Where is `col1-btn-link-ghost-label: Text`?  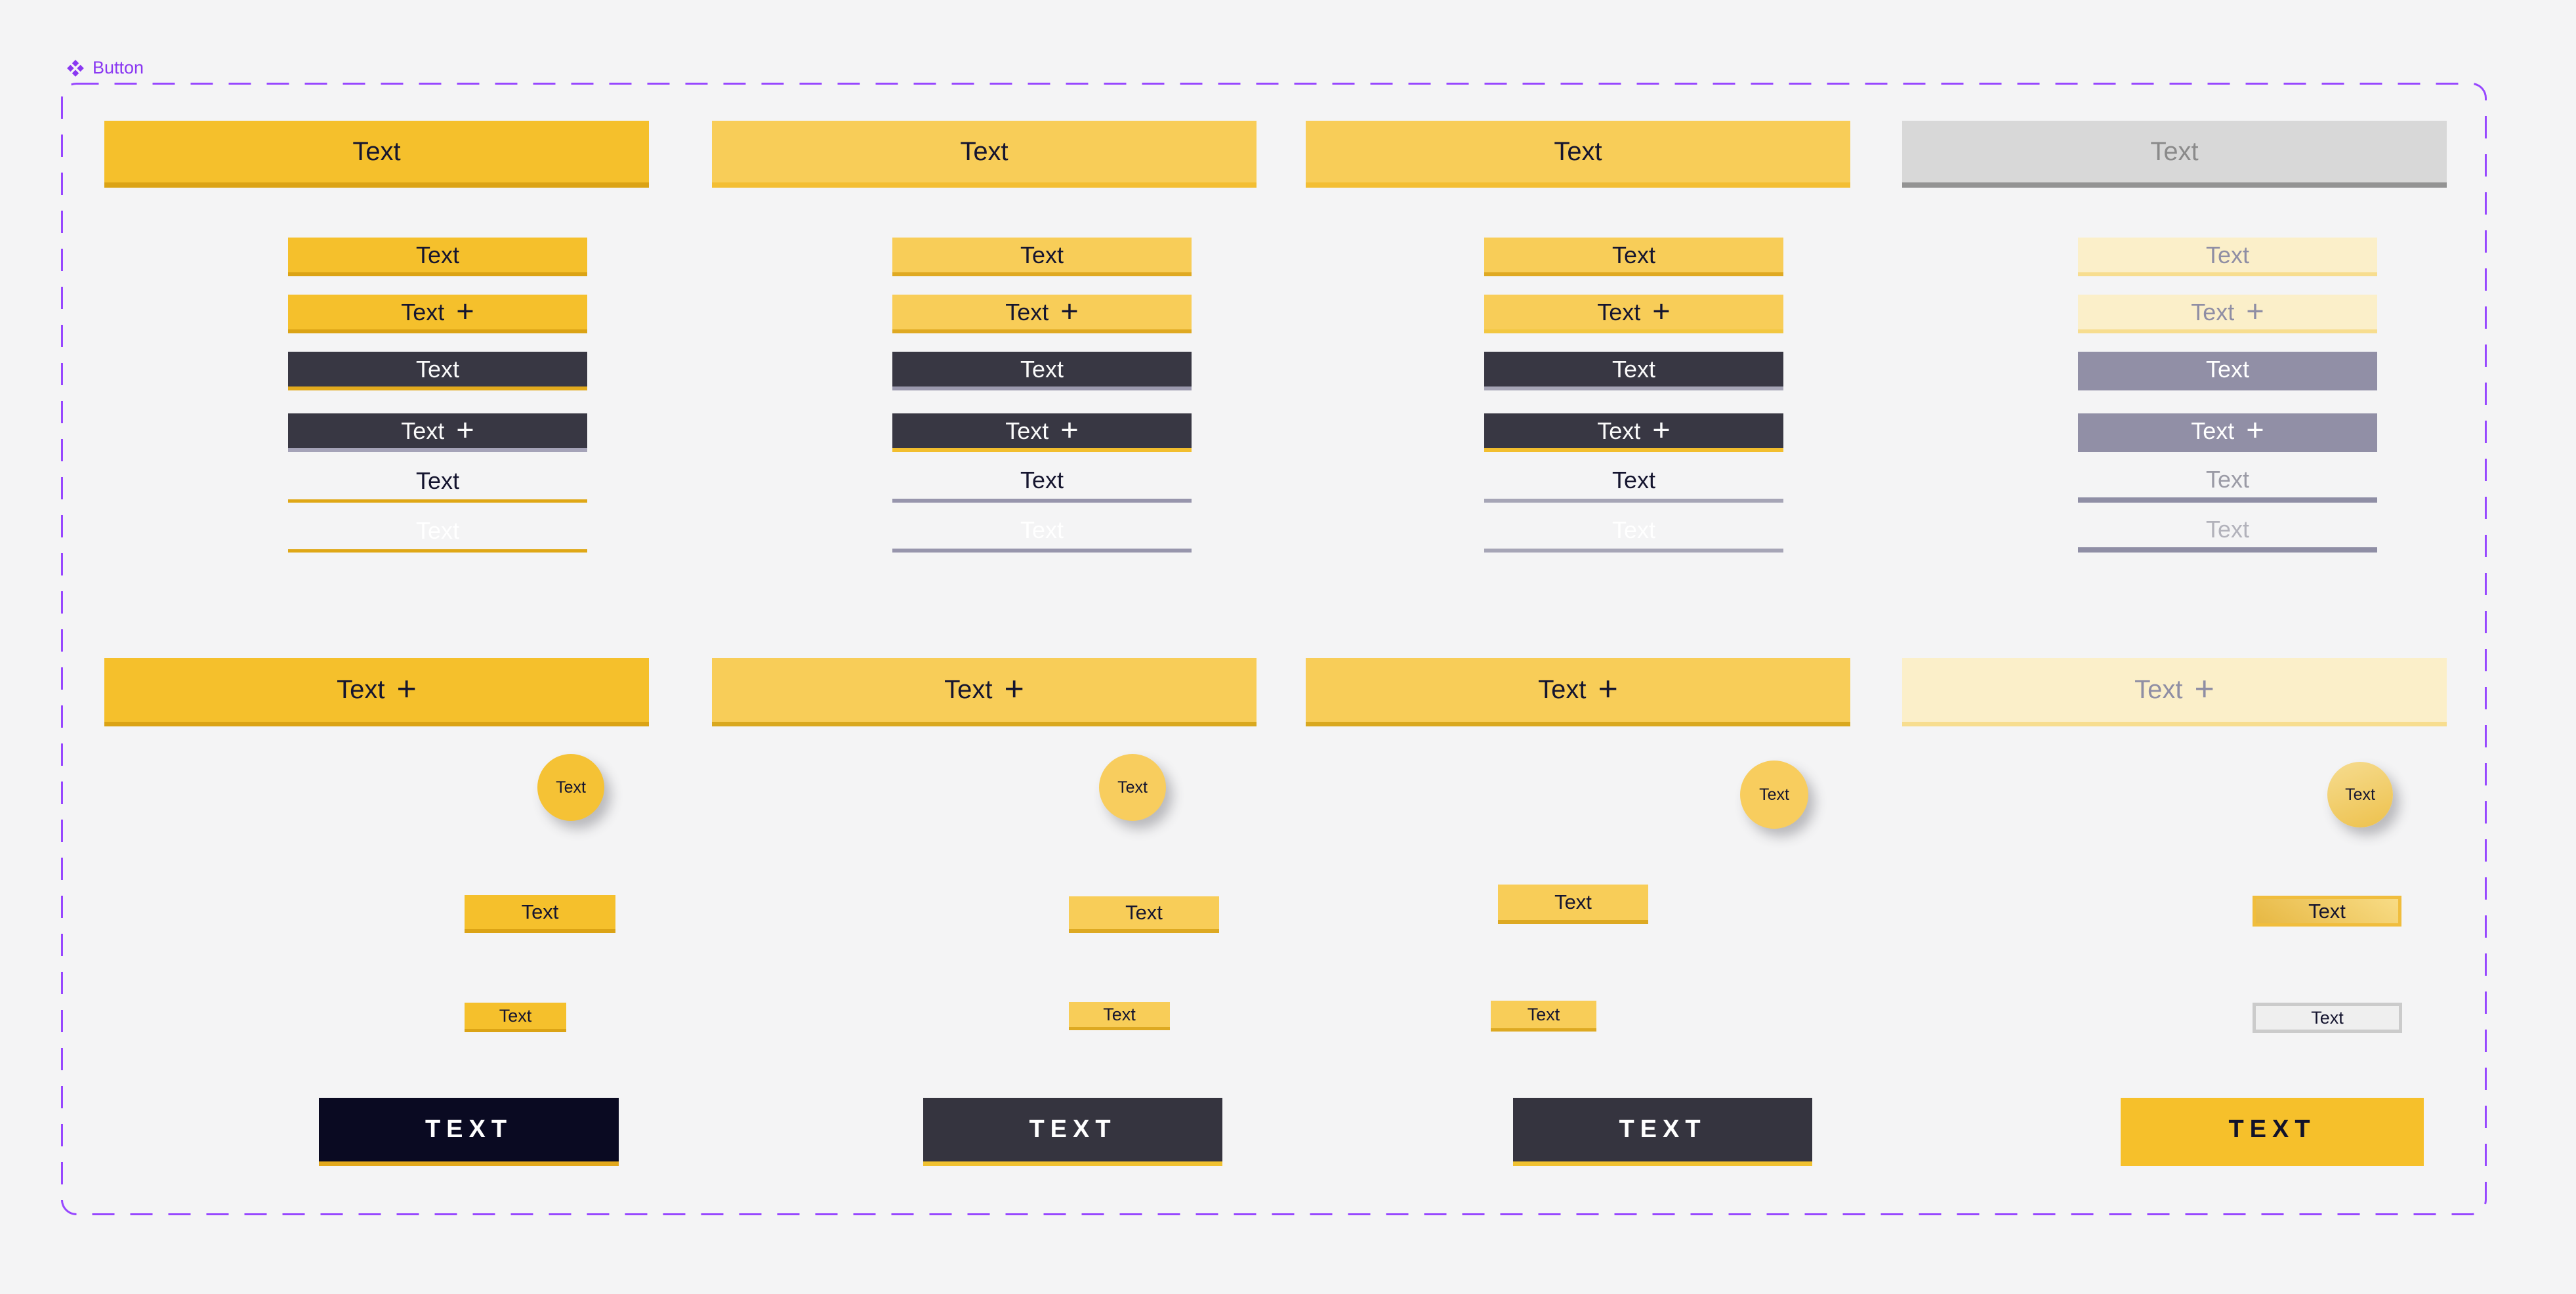 col1-btn-link-ghost-label: Text is located at coordinates (438, 530).